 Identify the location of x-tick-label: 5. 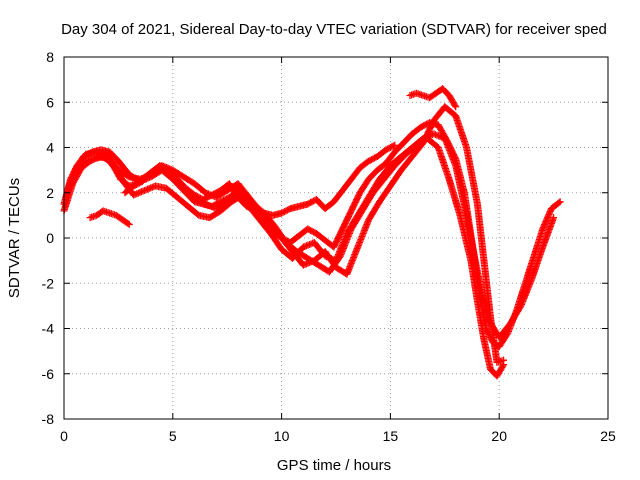
(173, 436).